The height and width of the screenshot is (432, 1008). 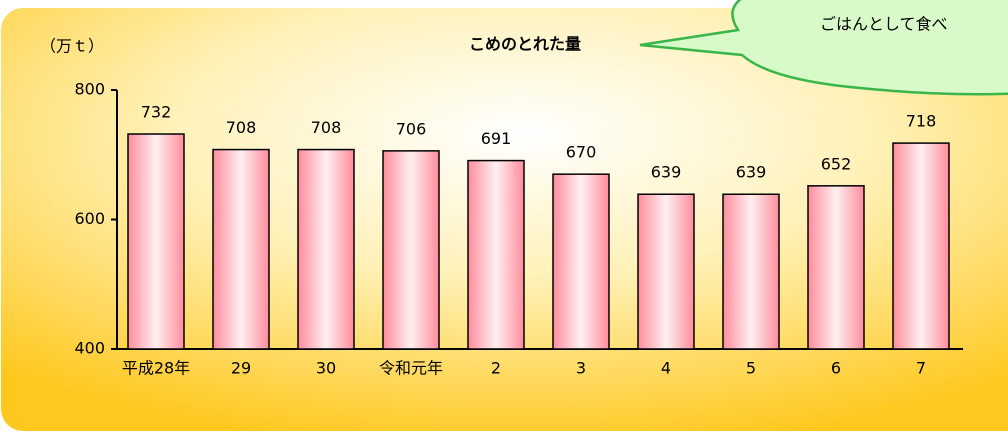 What do you see at coordinates (411, 128) in the screenshot?
I see `value-label: 706` at bounding box center [411, 128].